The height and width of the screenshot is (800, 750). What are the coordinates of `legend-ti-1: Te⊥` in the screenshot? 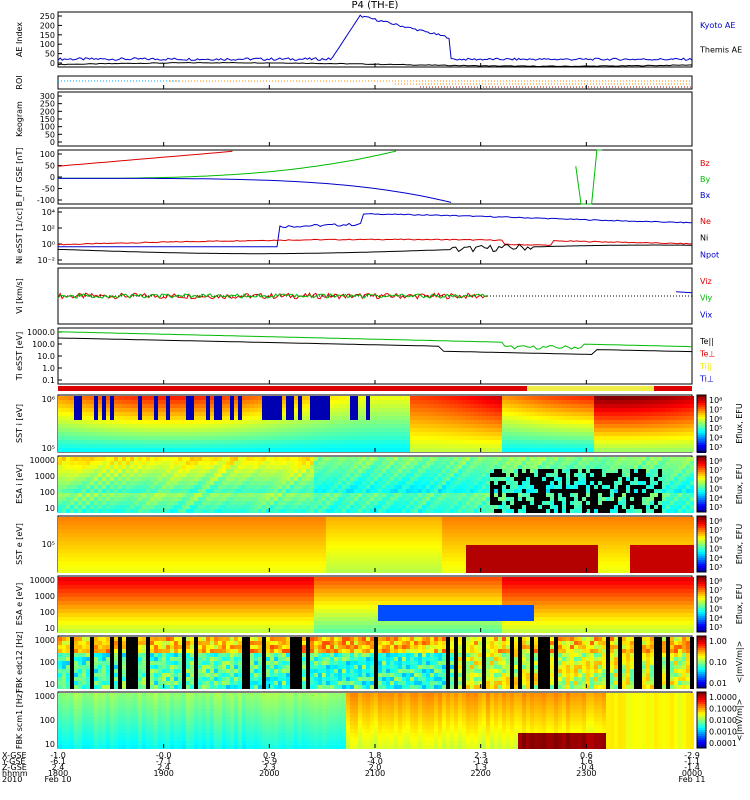 It's located at (707, 354).